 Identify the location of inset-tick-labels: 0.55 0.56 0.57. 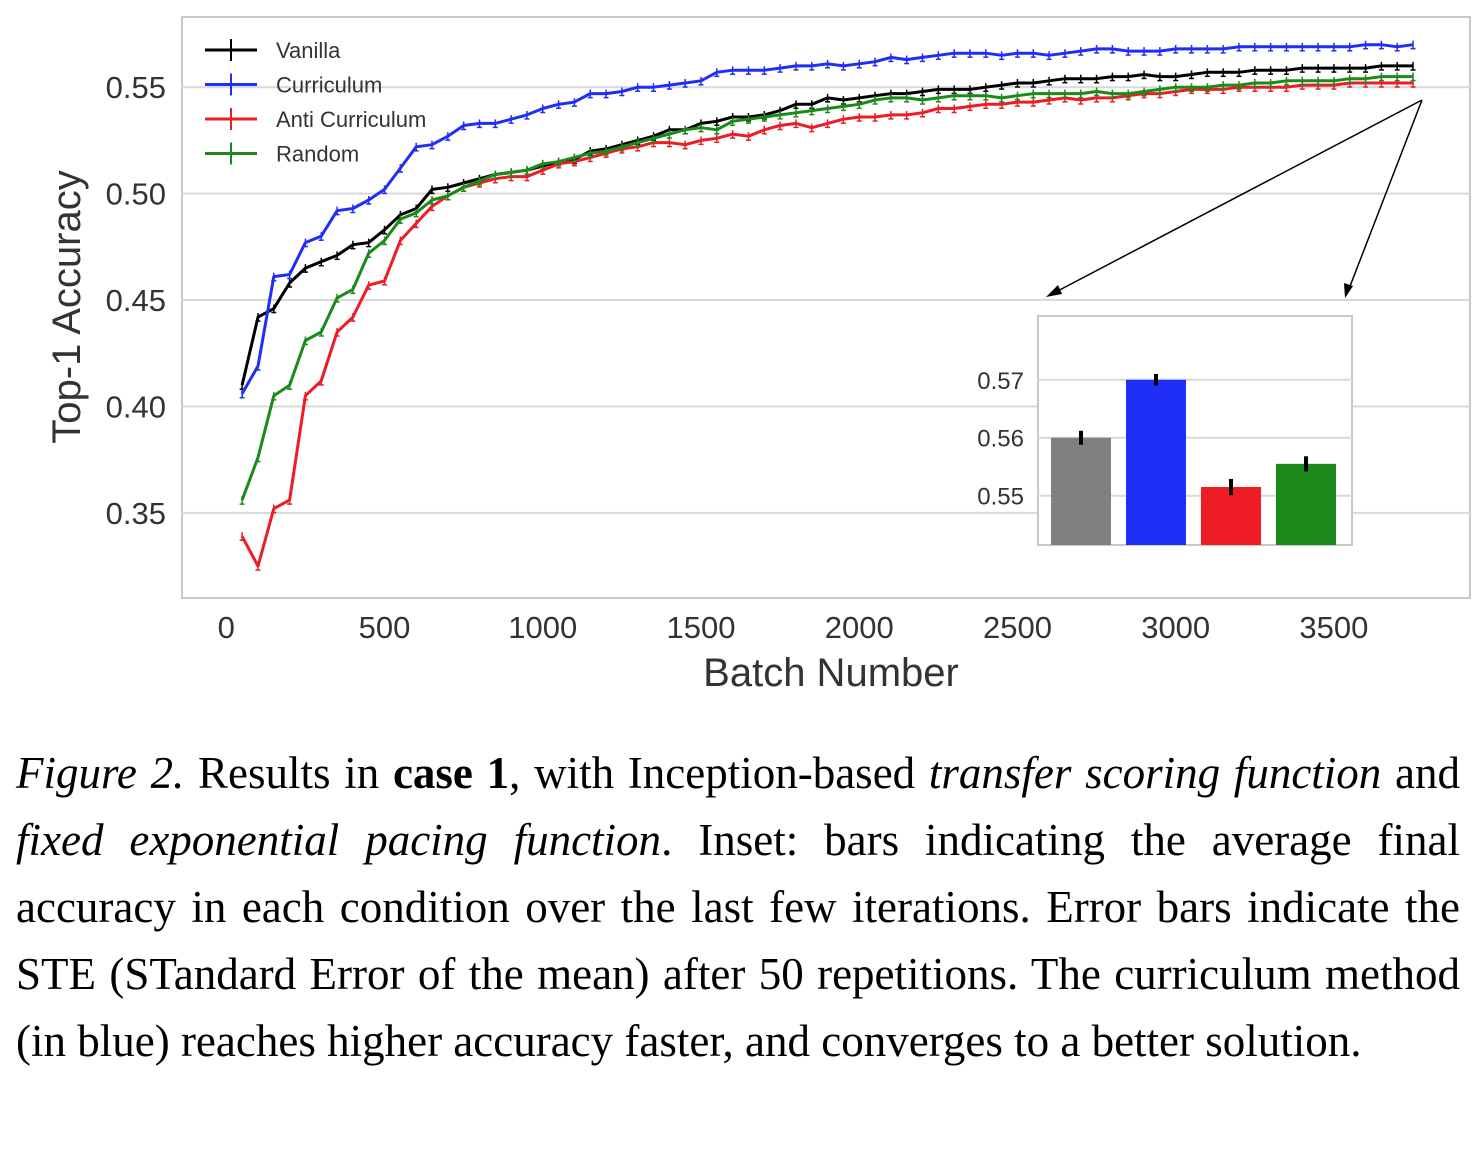
(1000, 439).